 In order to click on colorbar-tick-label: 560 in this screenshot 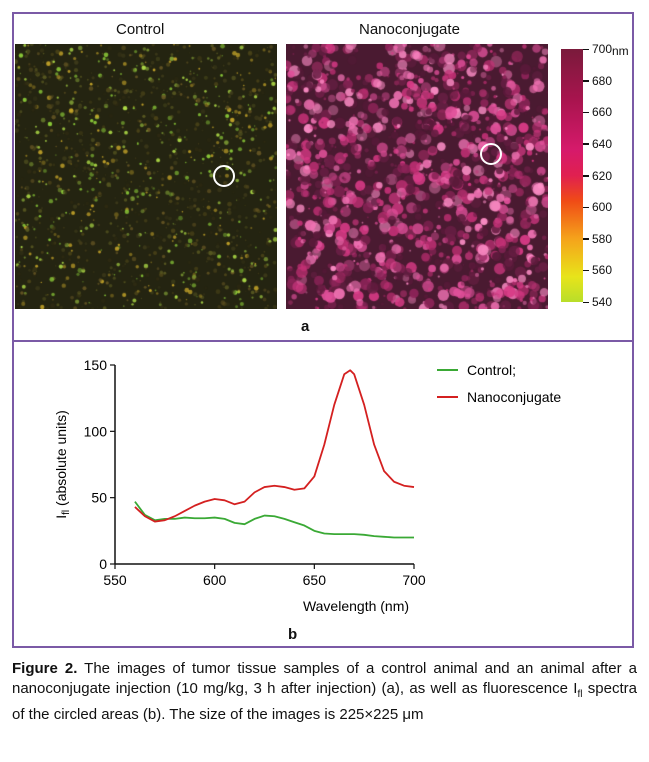, I will do `click(602, 270)`.